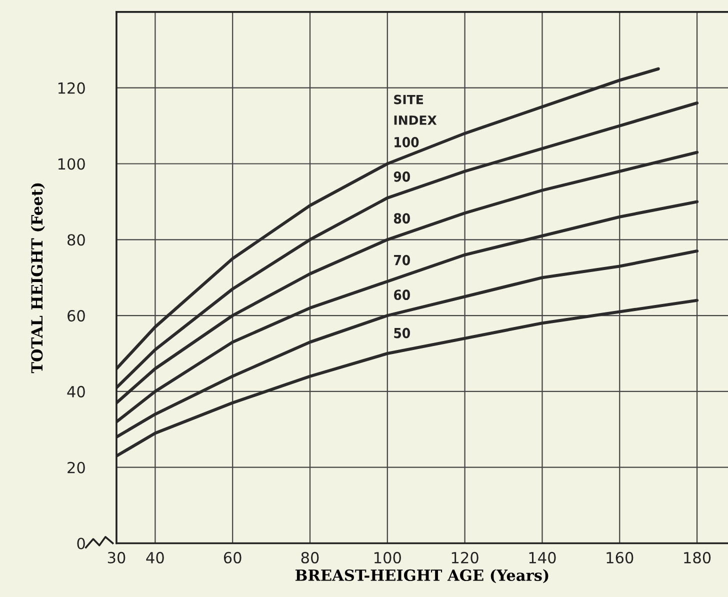 This screenshot has height=597, width=728. What do you see at coordinates (76, 240) in the screenshot?
I see `y-tick-label: 80` at bounding box center [76, 240].